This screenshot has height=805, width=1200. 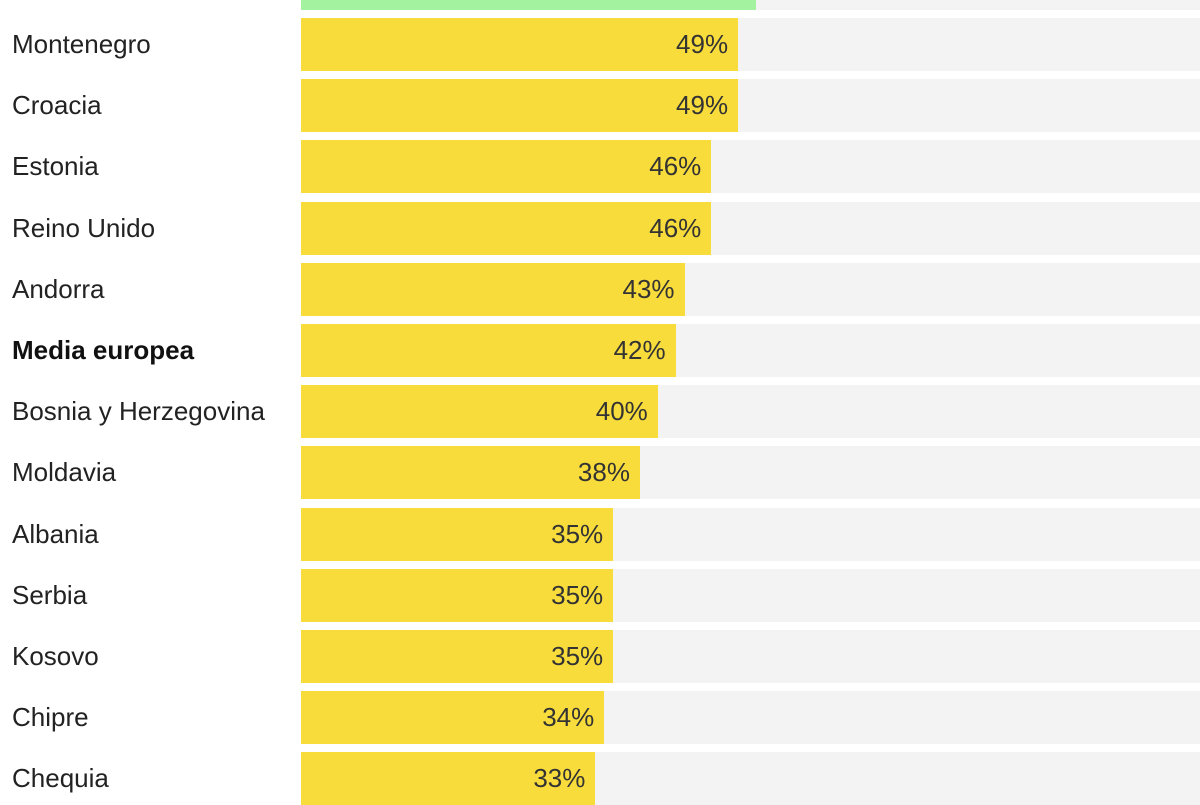 I want to click on category-label: Chequia, so click(x=60, y=778).